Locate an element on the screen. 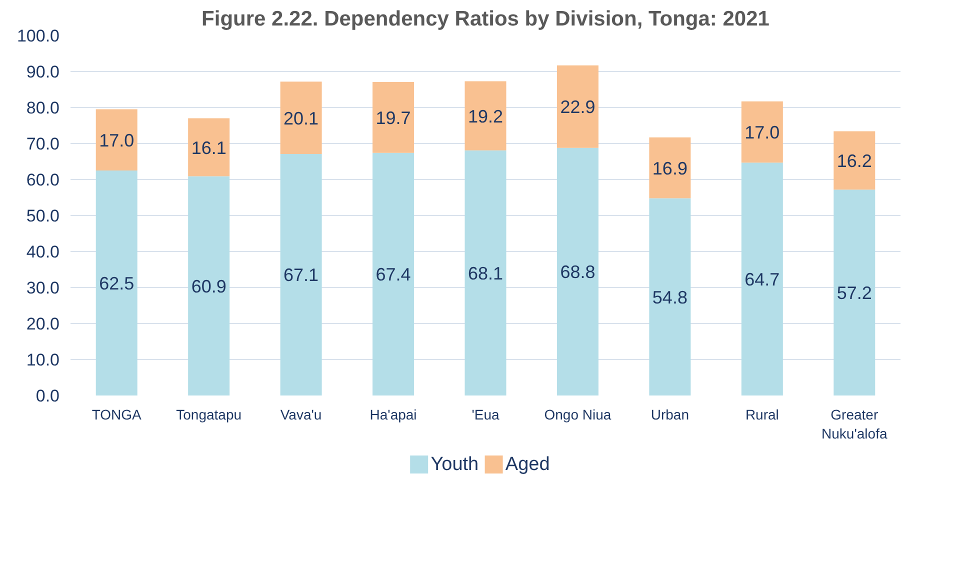  data-label: 20.1 is located at coordinates (301, 118).